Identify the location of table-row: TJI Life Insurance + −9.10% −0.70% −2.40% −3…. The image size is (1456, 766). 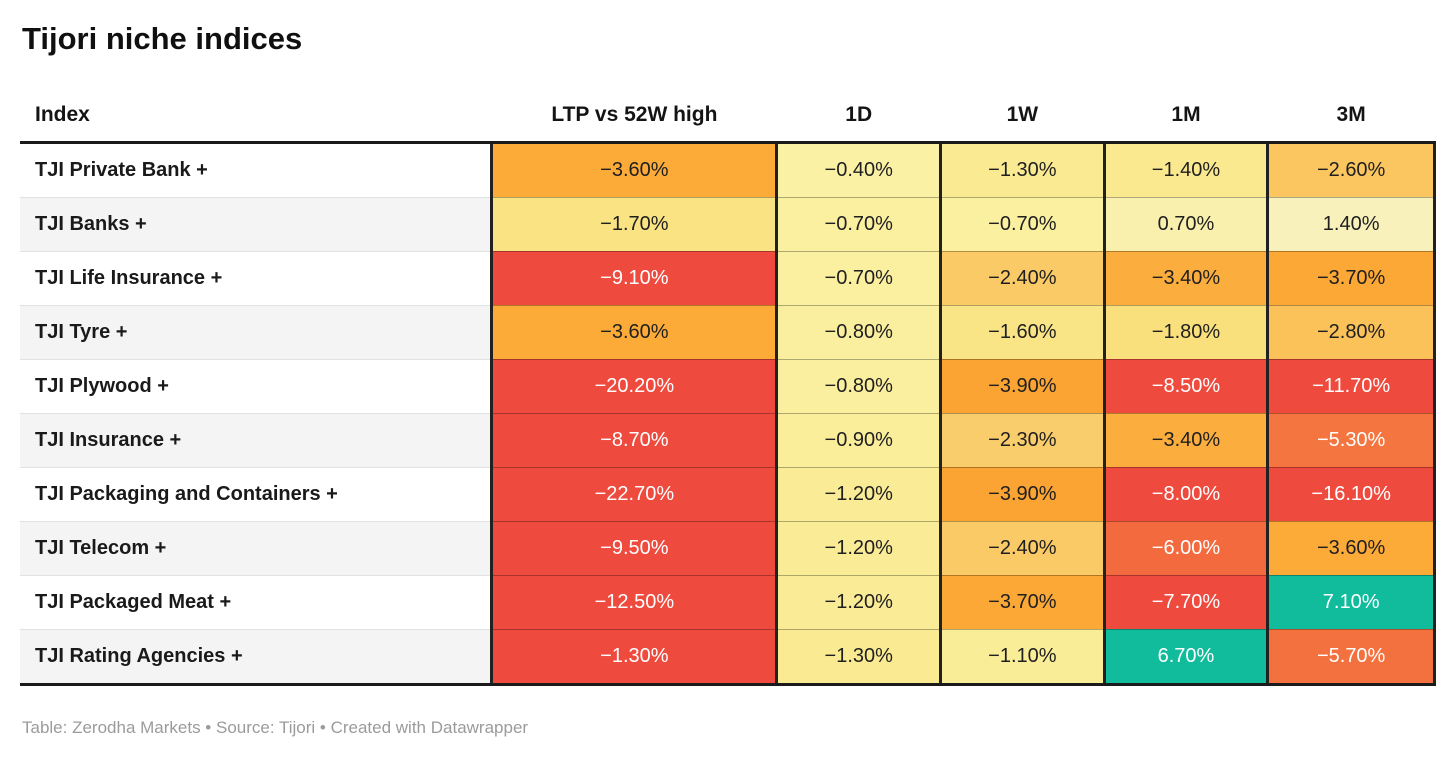
(728, 278).